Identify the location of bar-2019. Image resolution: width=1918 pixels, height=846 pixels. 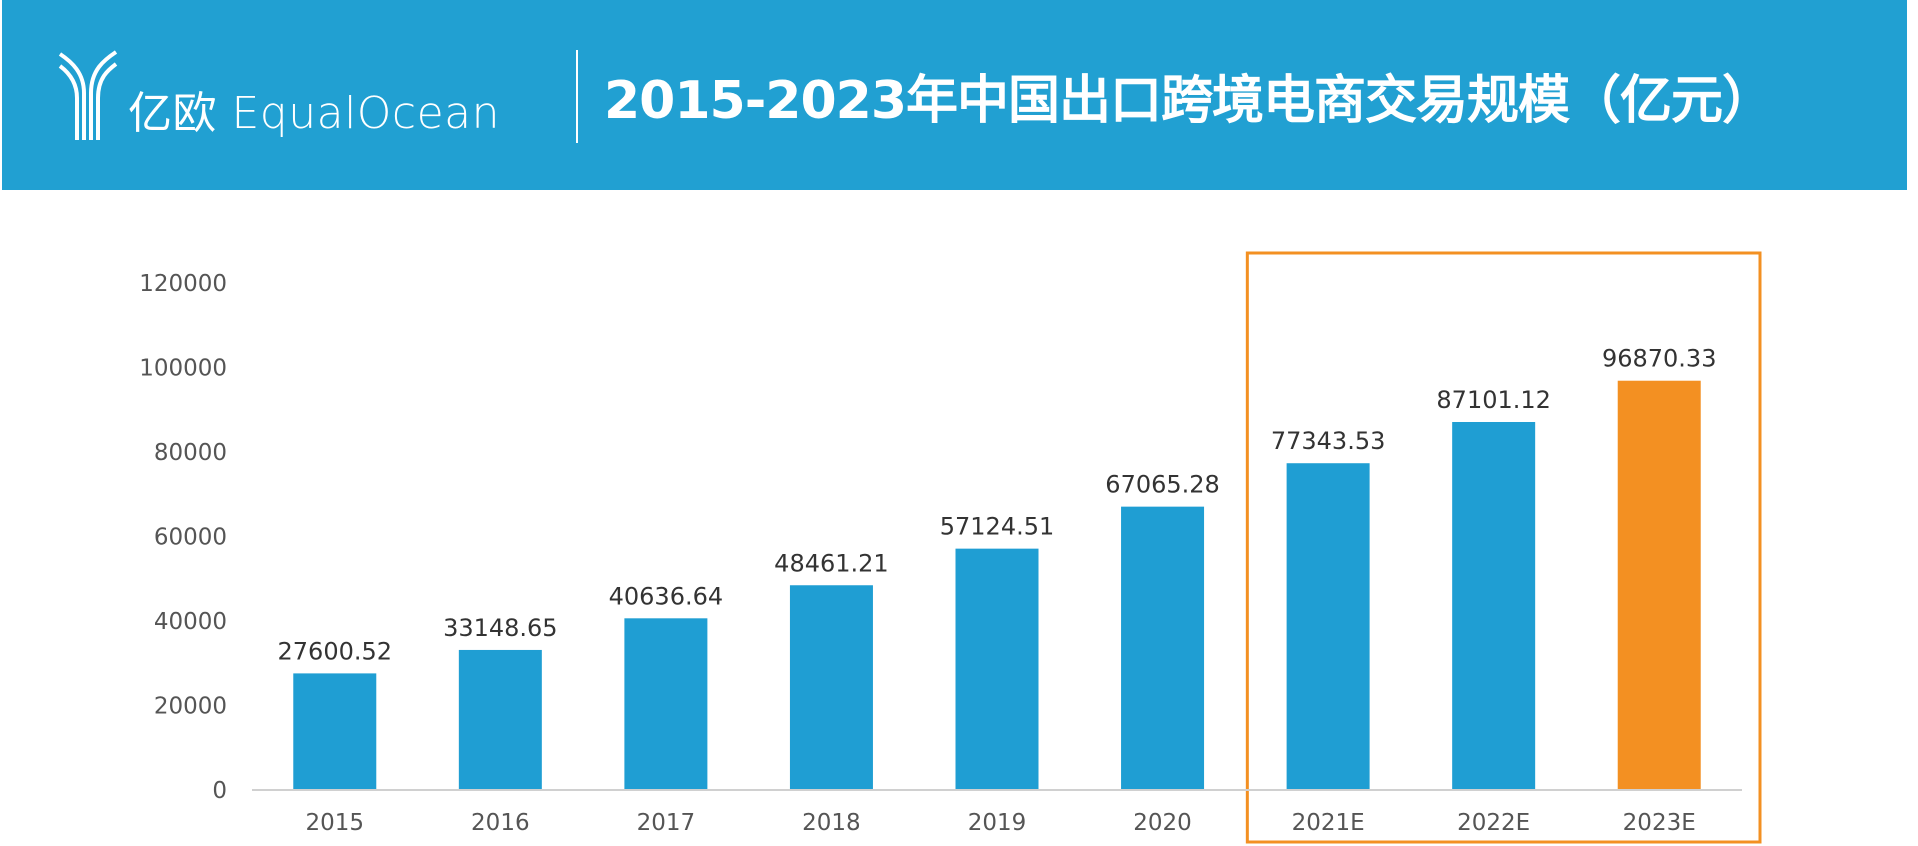
(997, 669).